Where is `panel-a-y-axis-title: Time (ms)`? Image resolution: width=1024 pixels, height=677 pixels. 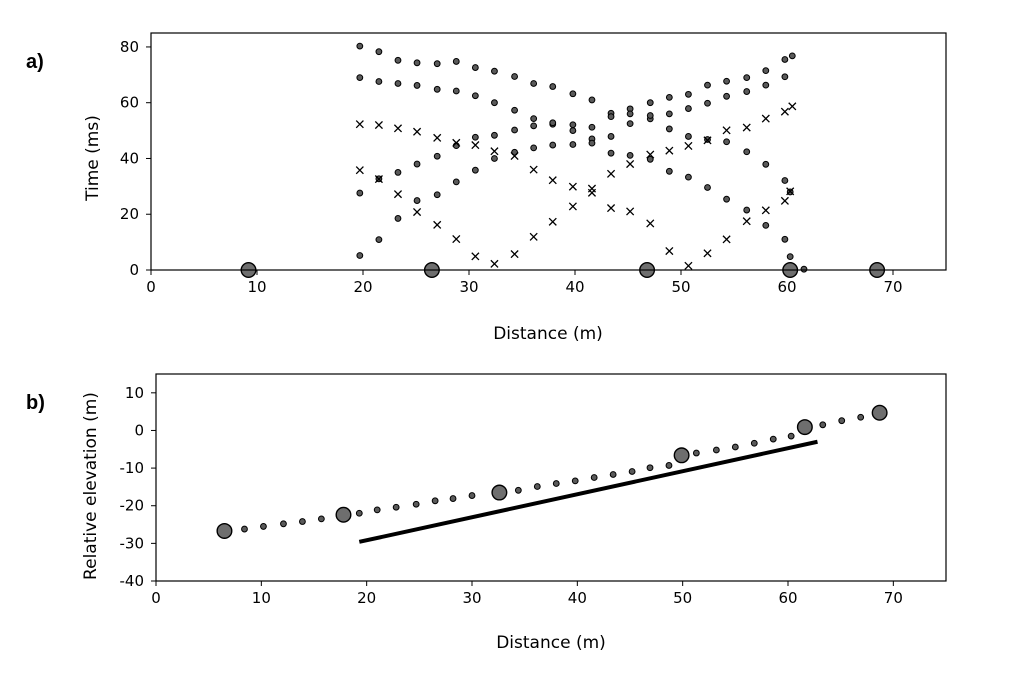
panel-a-y-axis-title: Time (ms) is located at coordinates (93, 158).